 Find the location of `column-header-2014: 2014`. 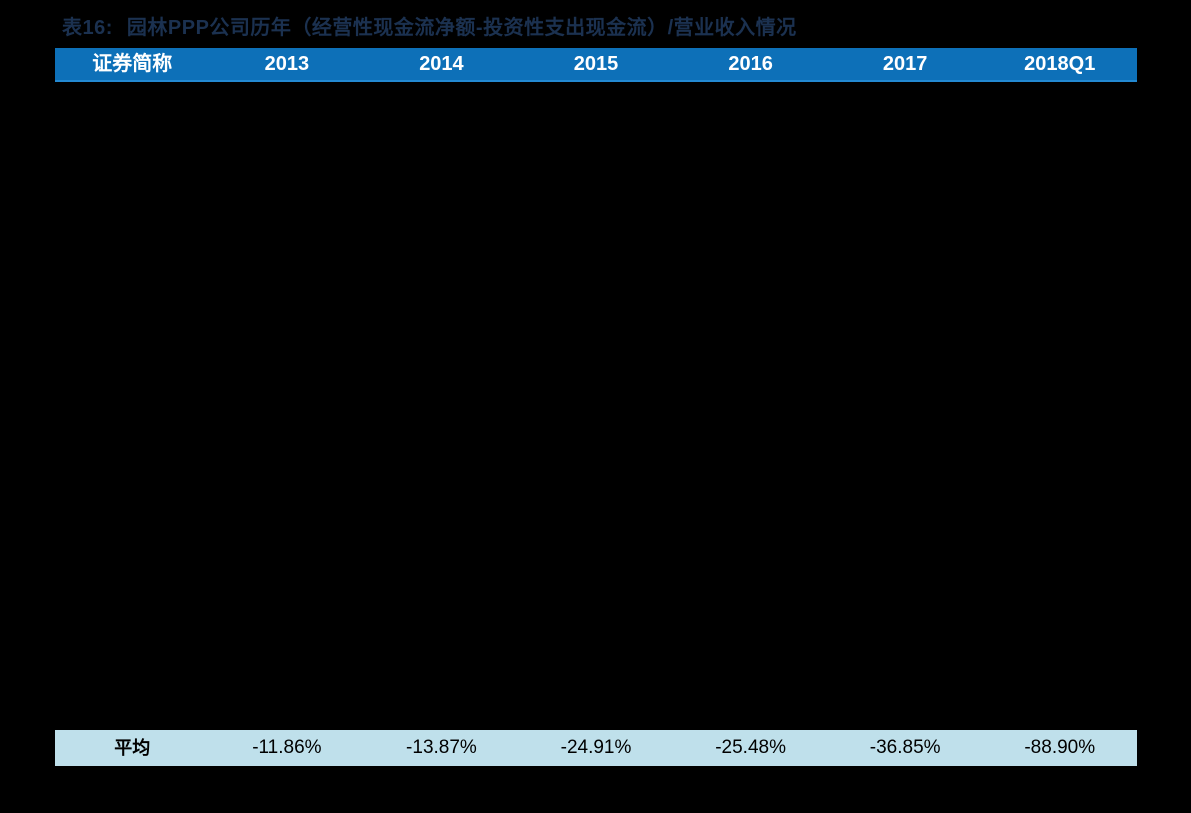

column-header-2014: 2014 is located at coordinates (441, 64).